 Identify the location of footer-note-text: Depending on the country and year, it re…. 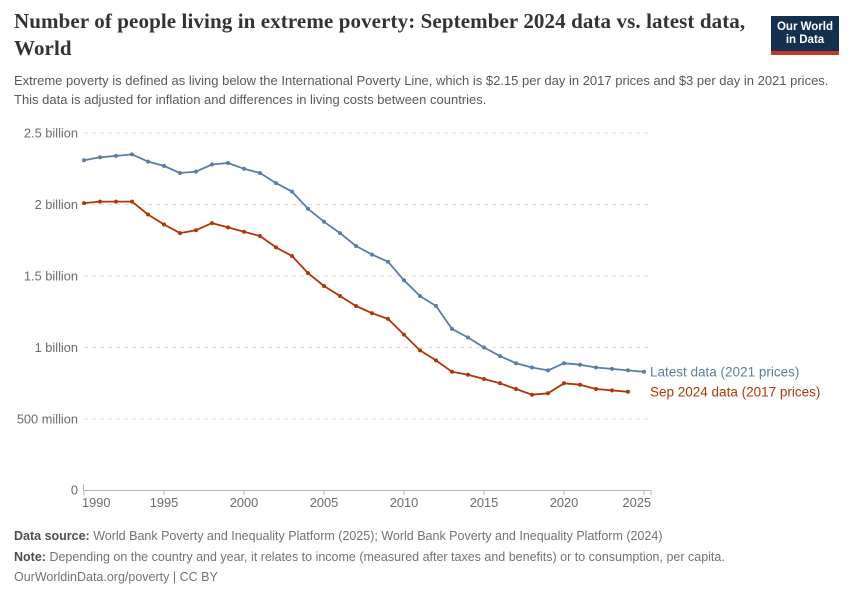
(387, 556).